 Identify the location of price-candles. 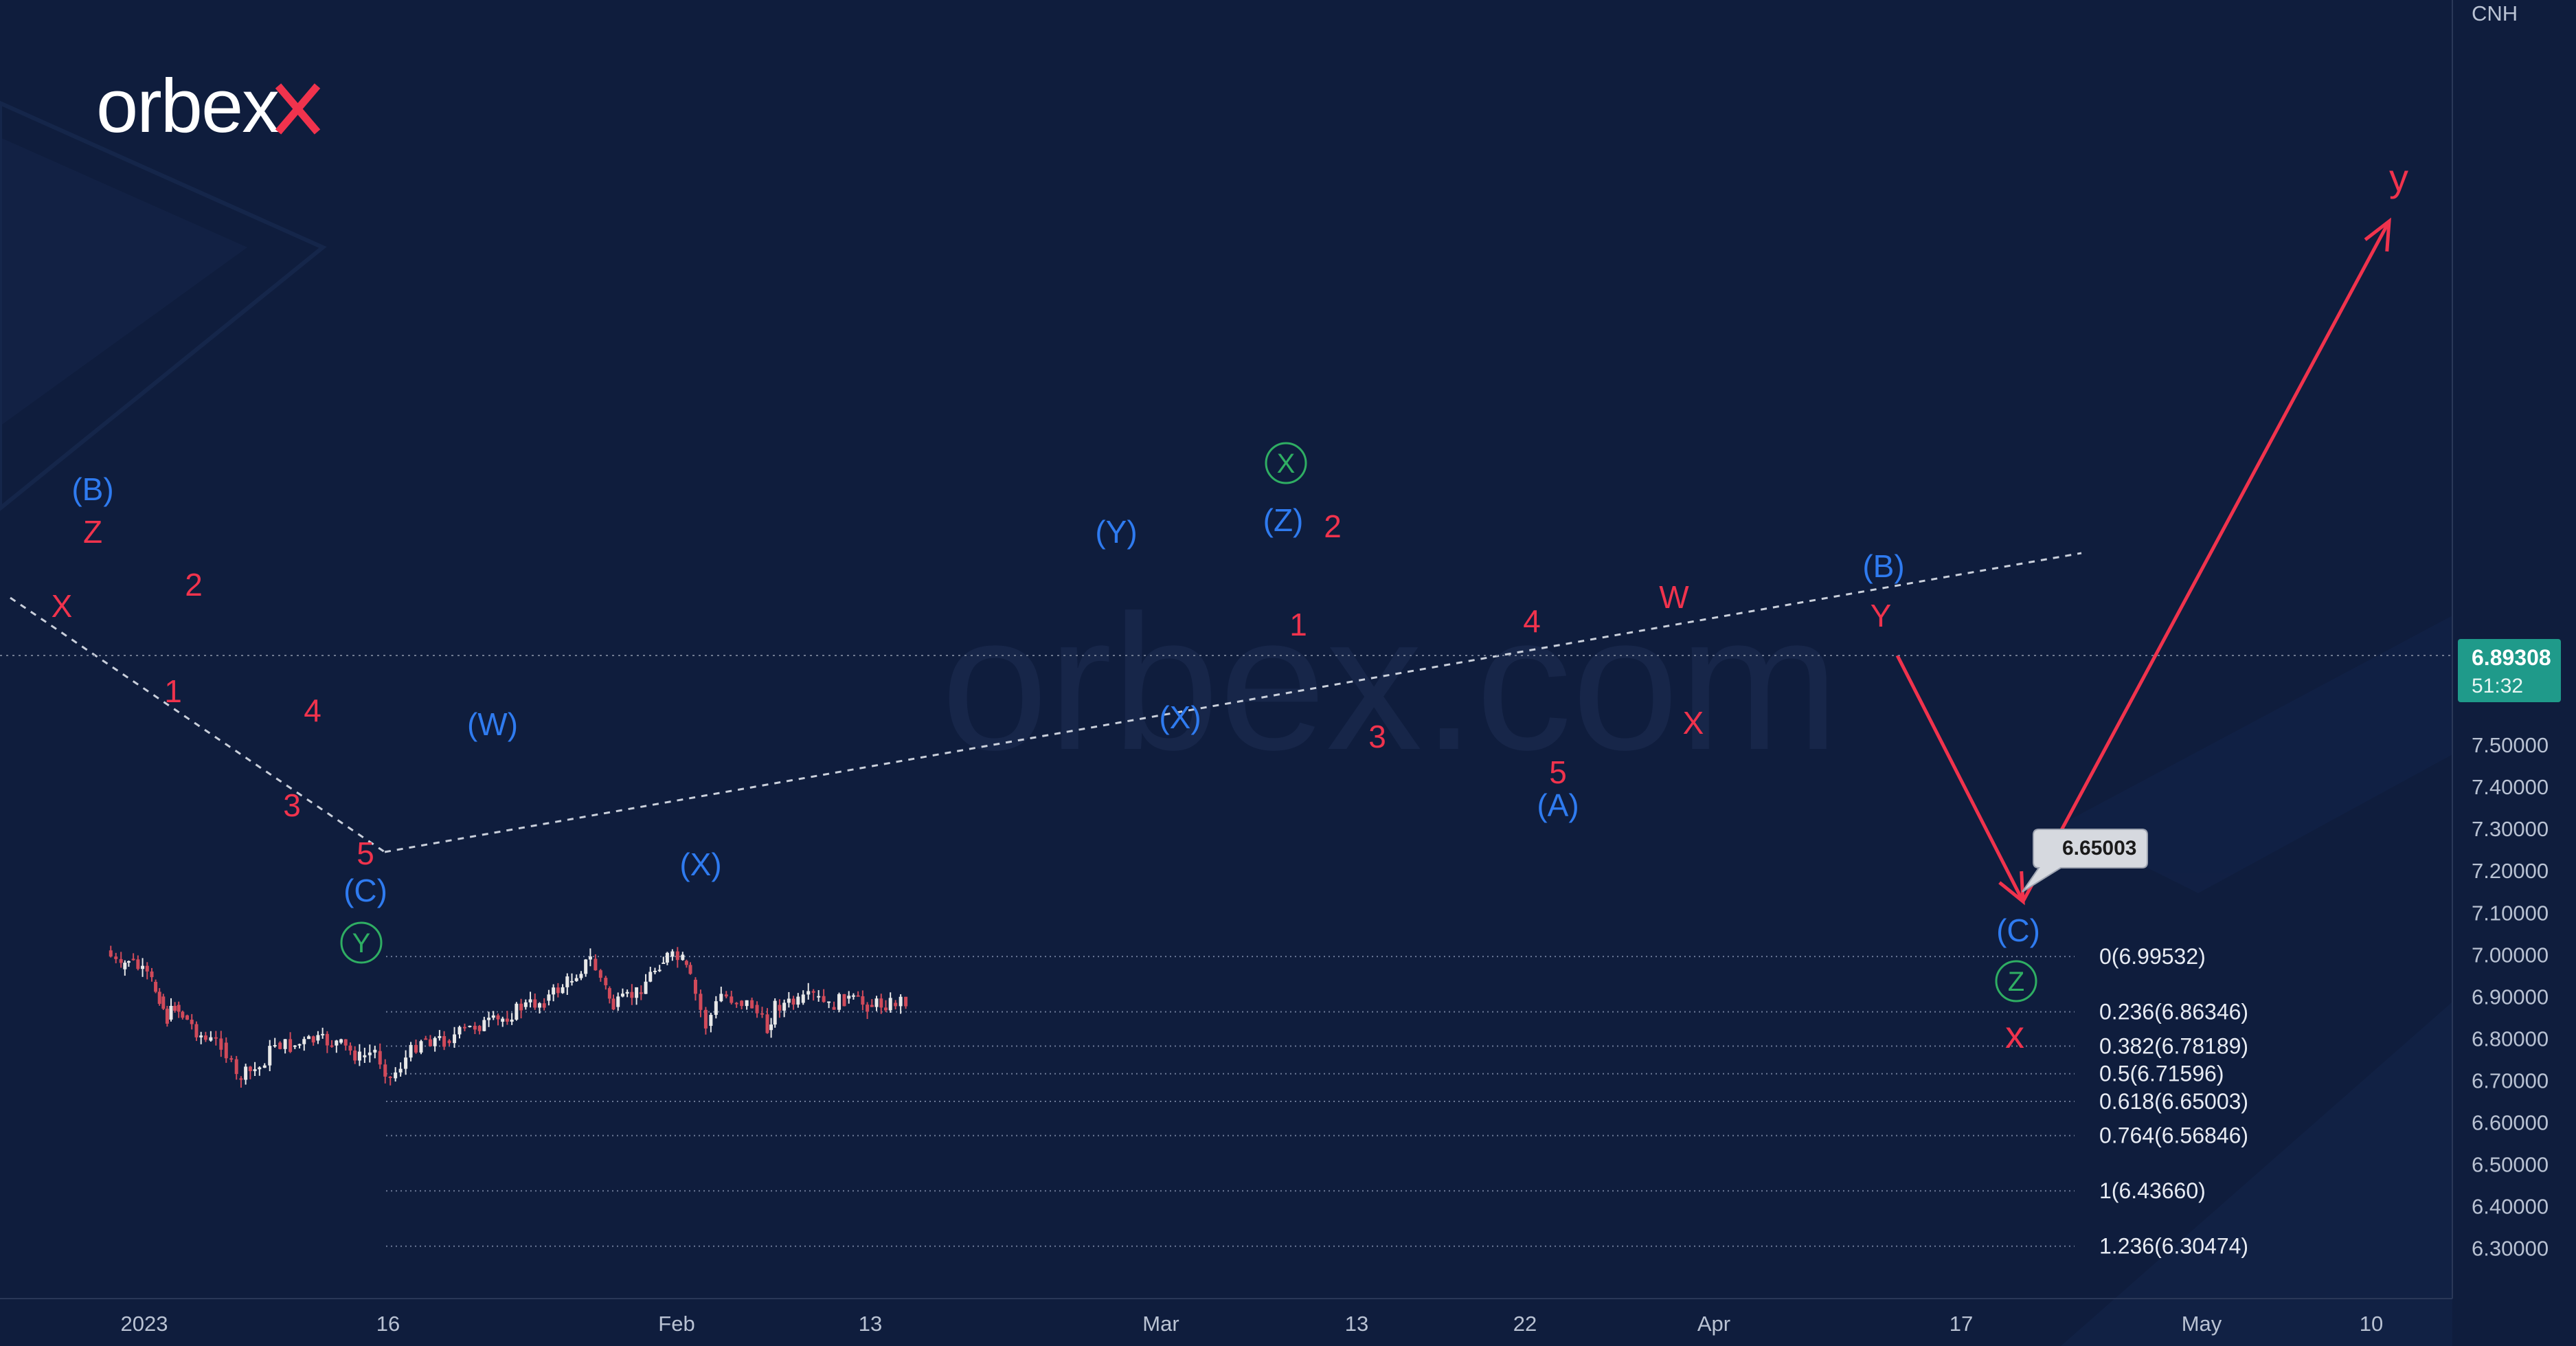
(508, 1016).